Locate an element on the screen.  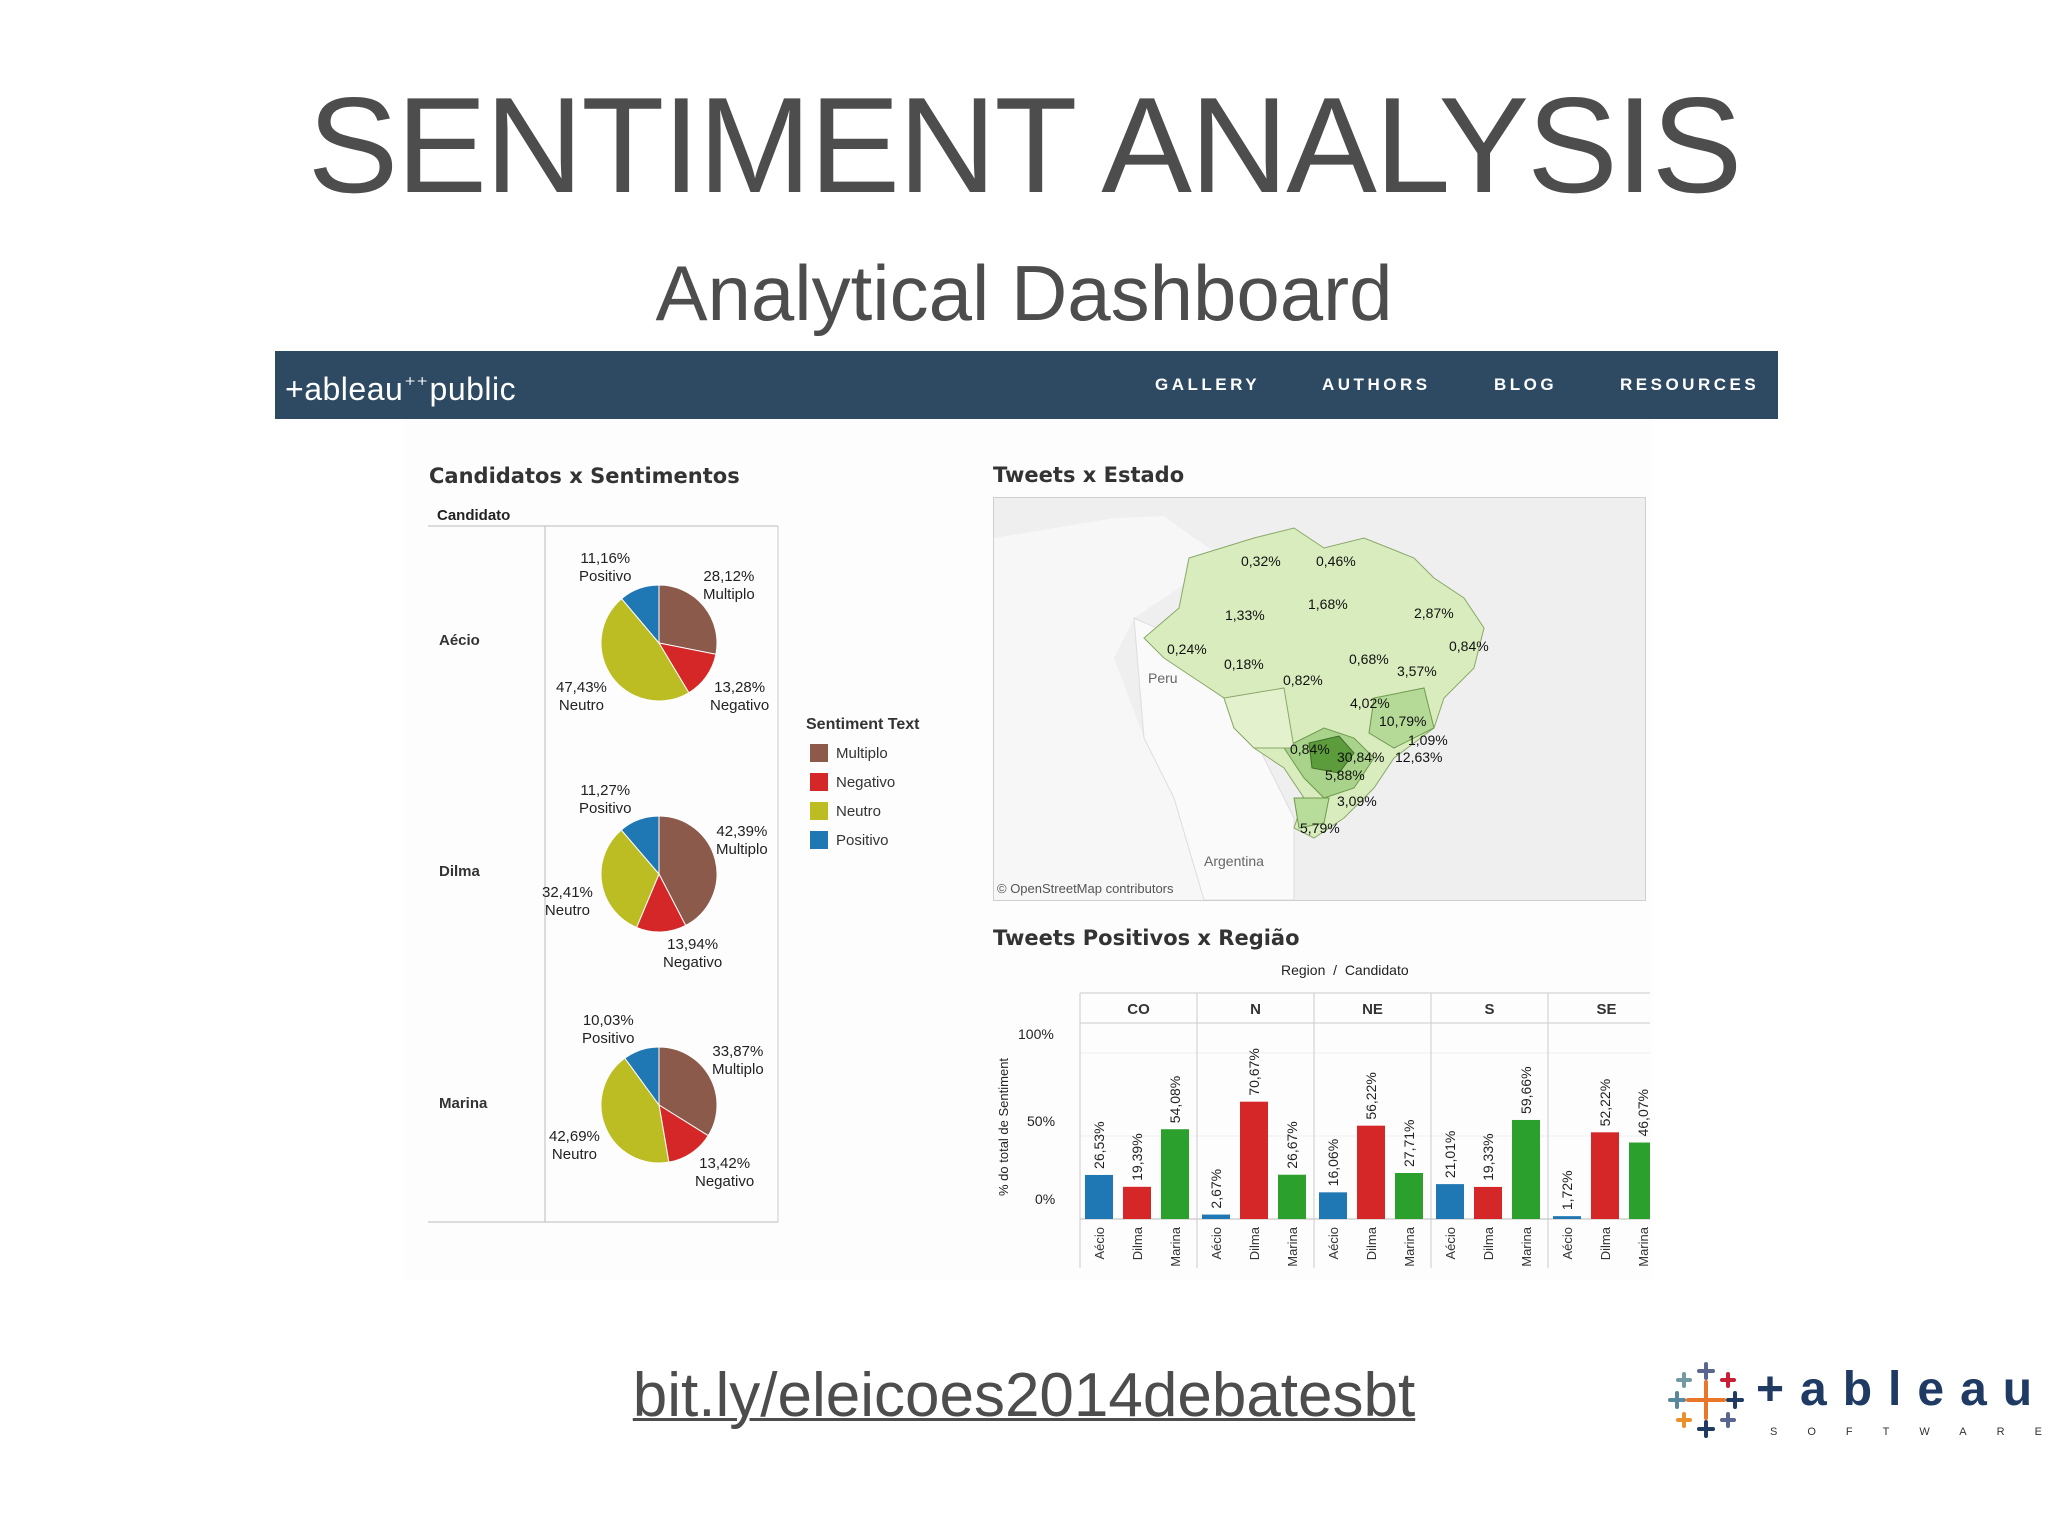
slide-subtitle: Analytical Dashboard is located at coordinates (1024, 293).